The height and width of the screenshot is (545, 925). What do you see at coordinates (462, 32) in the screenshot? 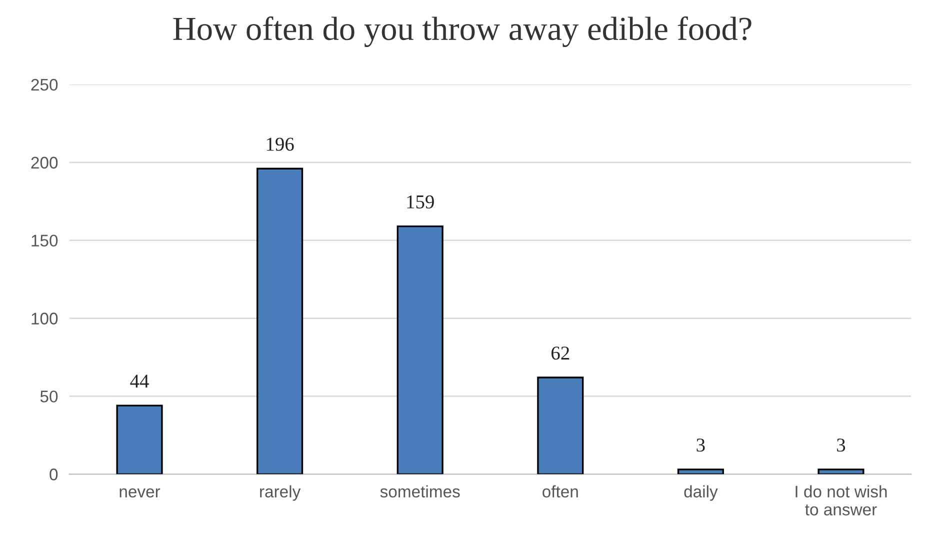
I see `chart-title: How often do you throw away edible food?` at bounding box center [462, 32].